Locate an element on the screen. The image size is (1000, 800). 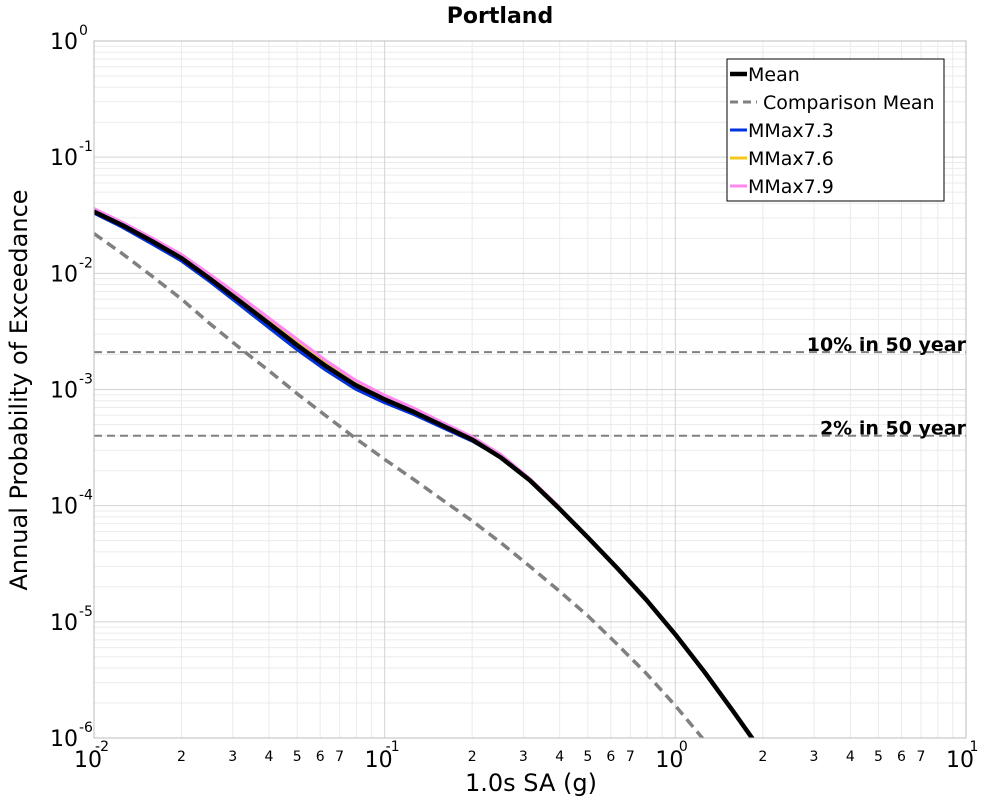
legend-box is located at coordinates (835, 130).